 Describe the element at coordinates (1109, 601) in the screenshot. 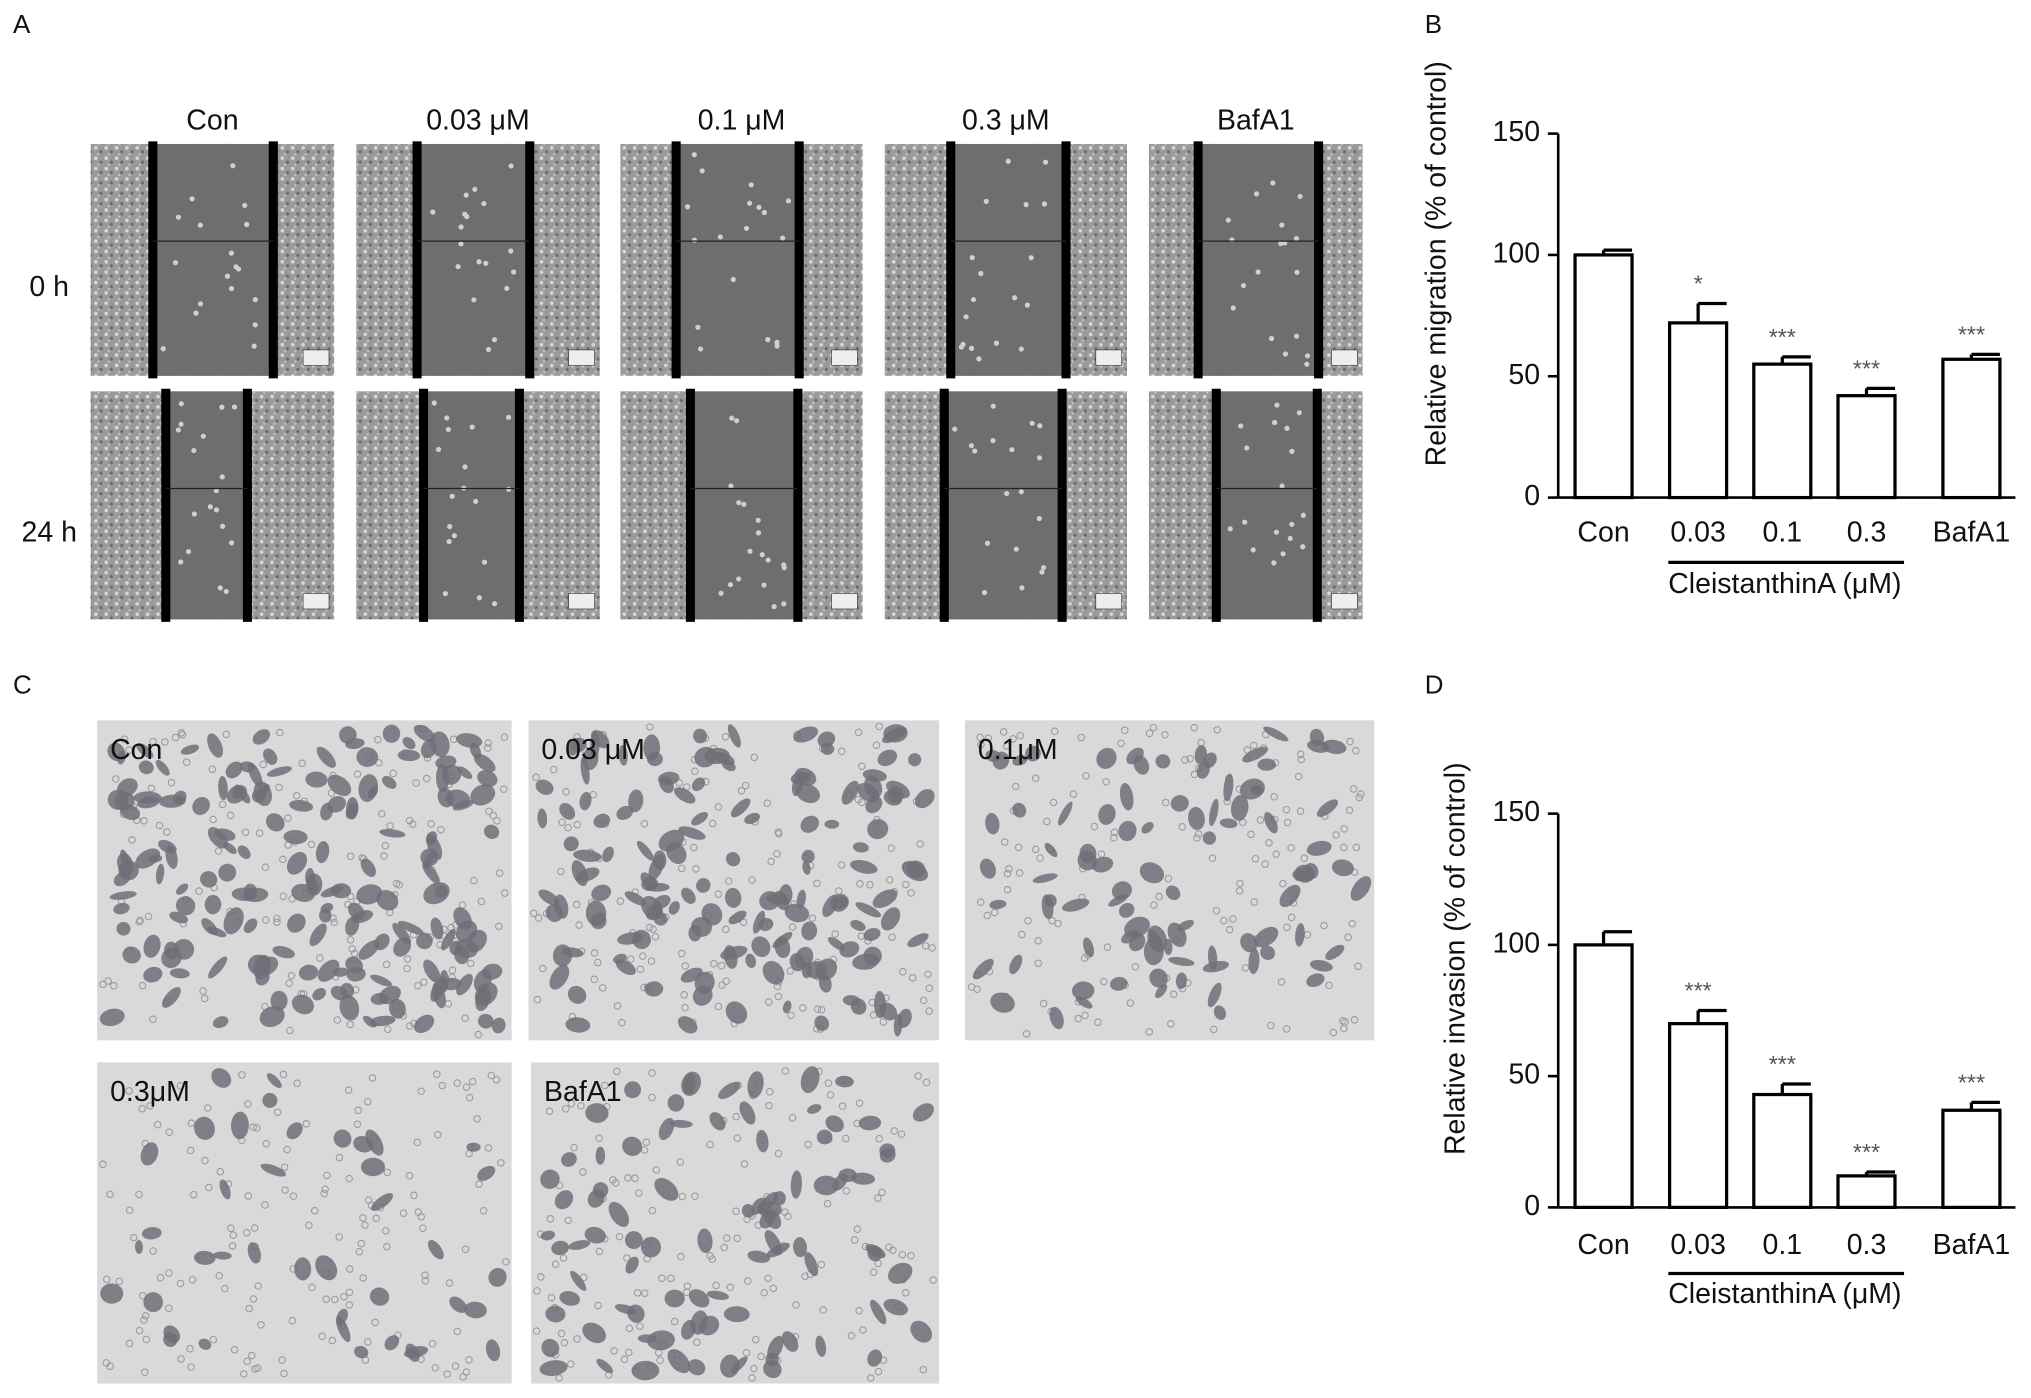

I see `scale-bar` at that location.